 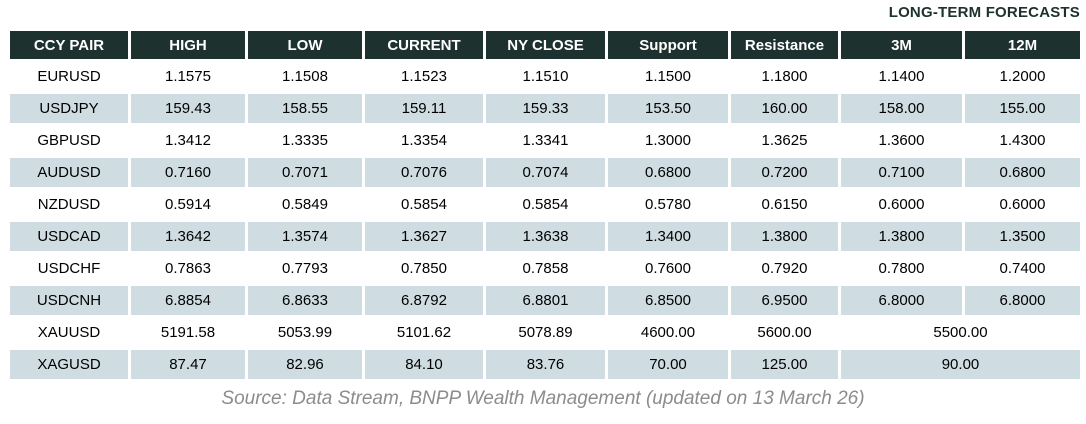 I want to click on ccy-pair-cell: XAGUSD, so click(x=69, y=364).